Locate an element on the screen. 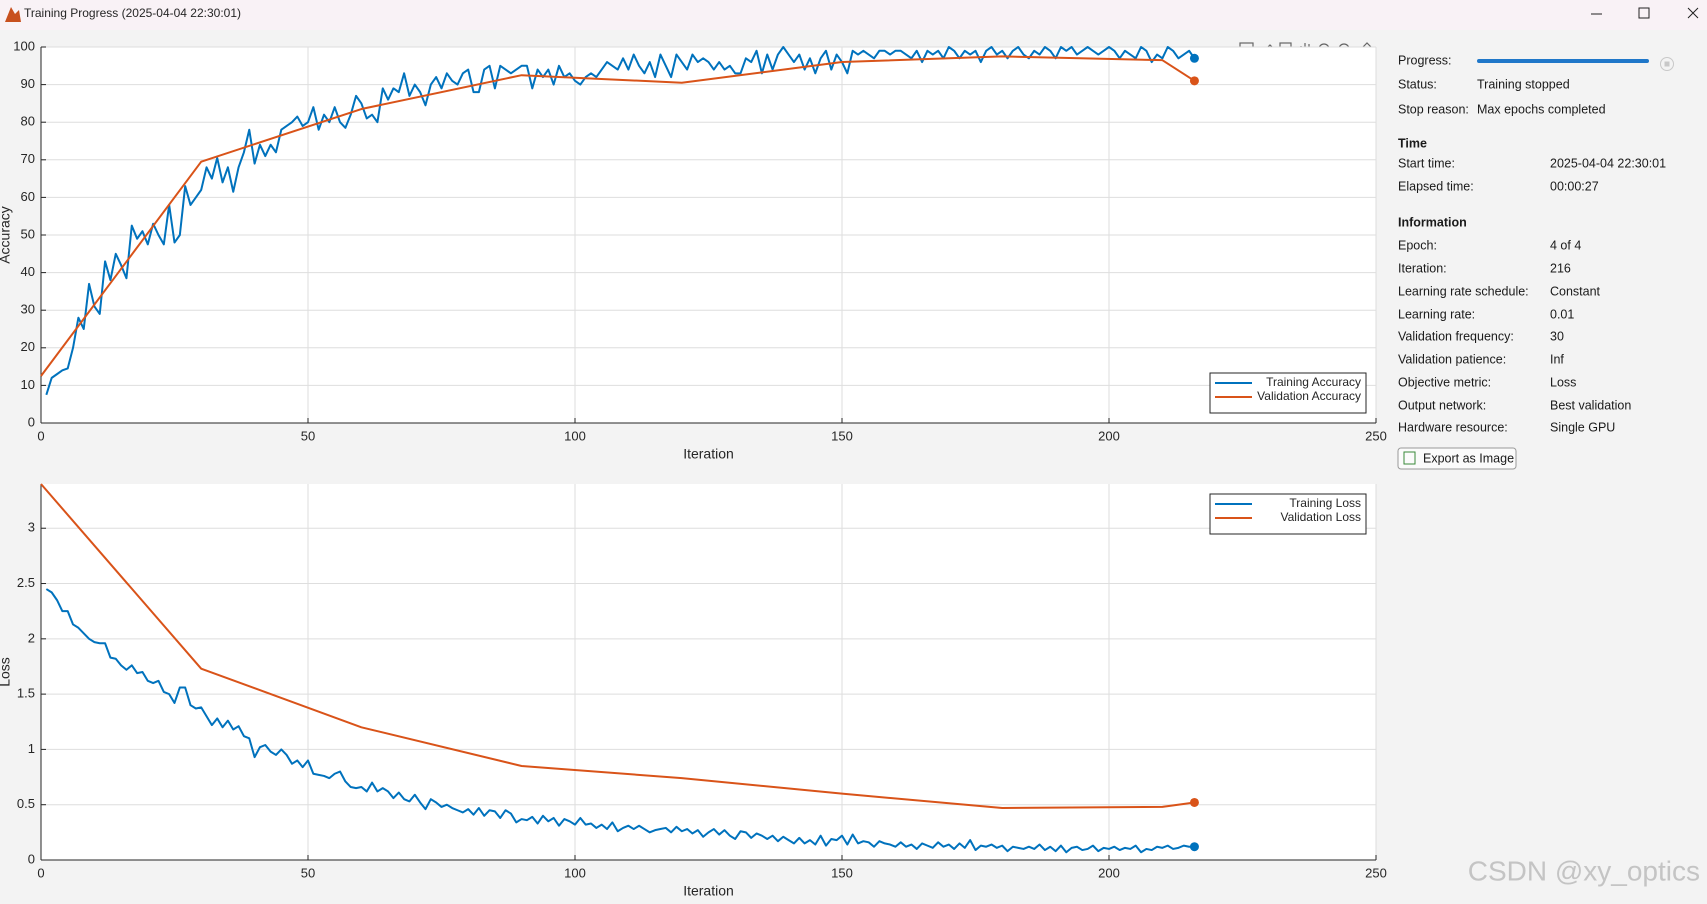  y-tick-label: 50 is located at coordinates (28, 233).